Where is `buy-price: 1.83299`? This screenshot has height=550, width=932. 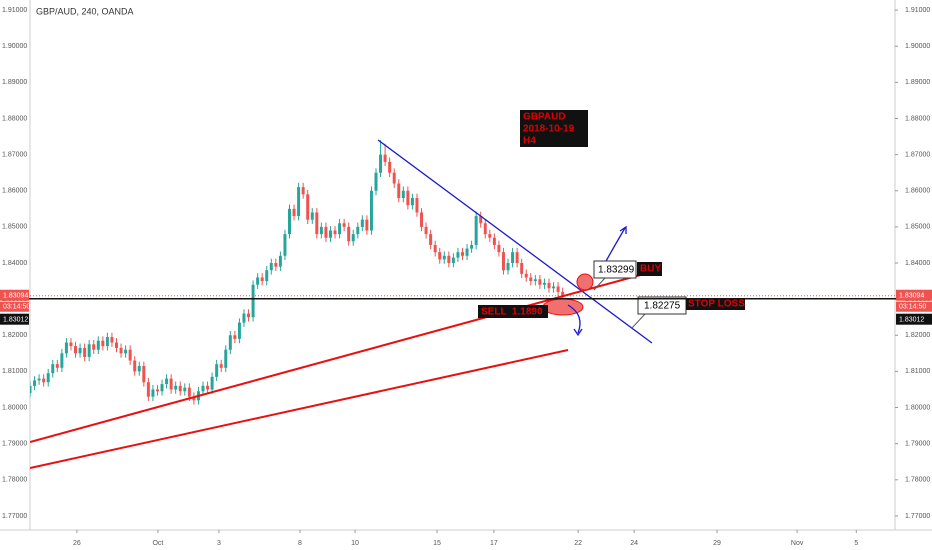 buy-price: 1.83299 is located at coordinates (616, 270).